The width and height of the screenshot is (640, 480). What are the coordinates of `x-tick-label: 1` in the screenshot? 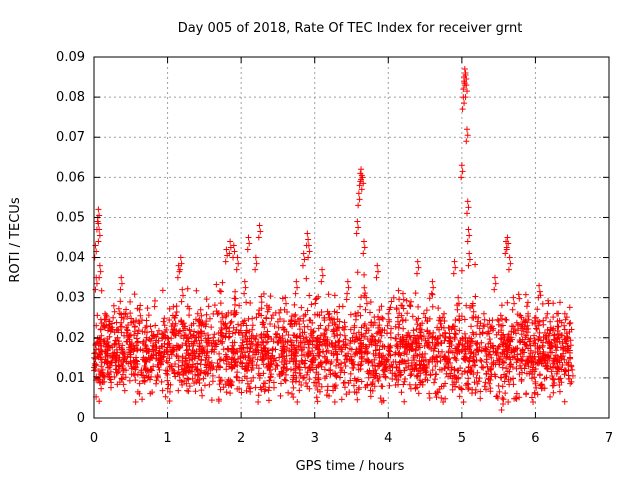 It's located at (167, 438).